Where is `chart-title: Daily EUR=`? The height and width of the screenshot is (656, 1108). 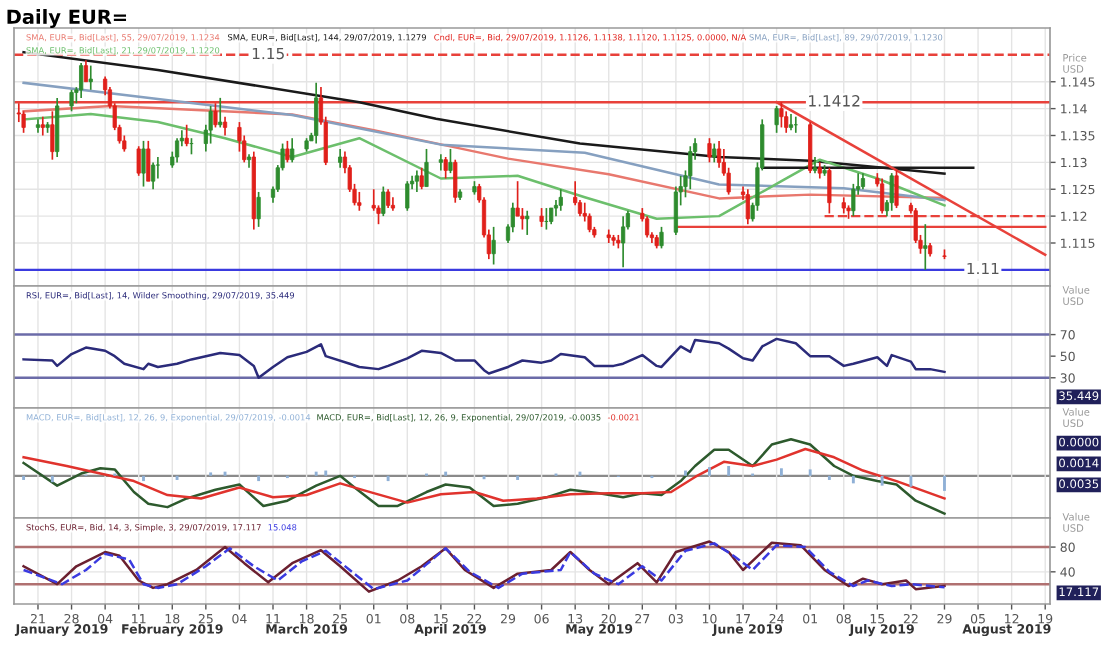 chart-title: Daily EUR= is located at coordinates (67, 18).